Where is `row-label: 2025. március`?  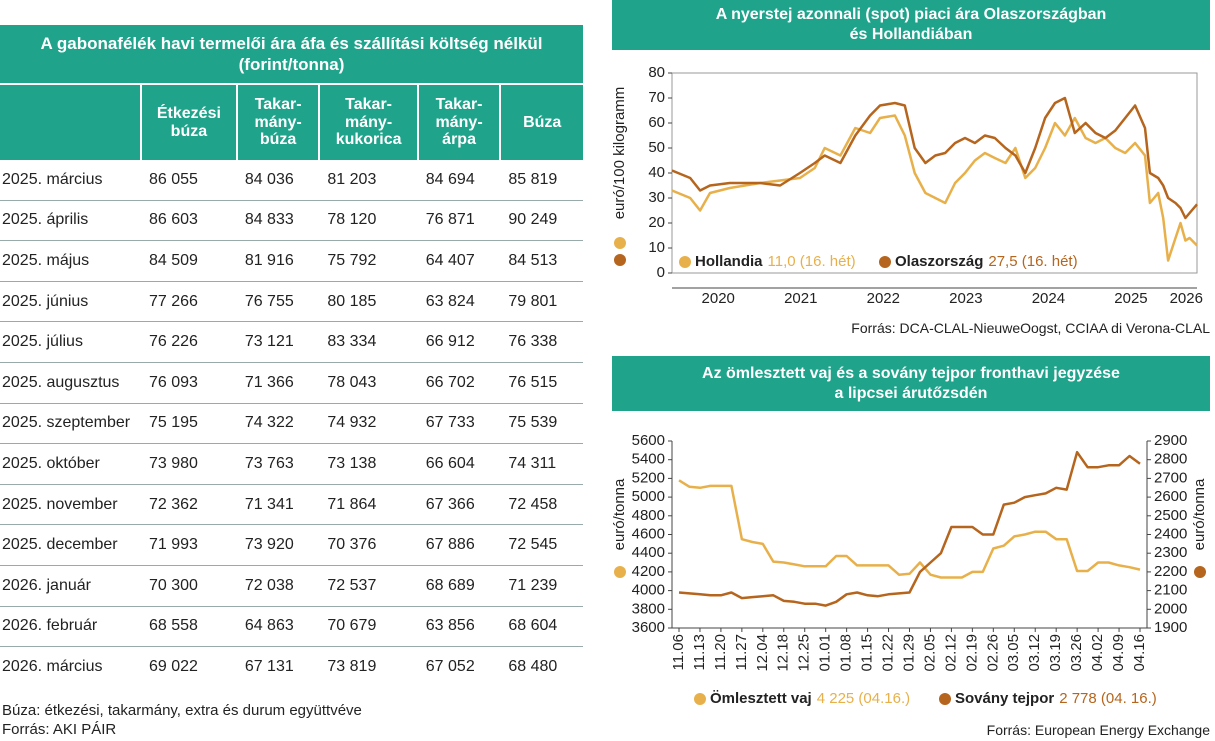 row-label: 2025. március is located at coordinates (52, 179).